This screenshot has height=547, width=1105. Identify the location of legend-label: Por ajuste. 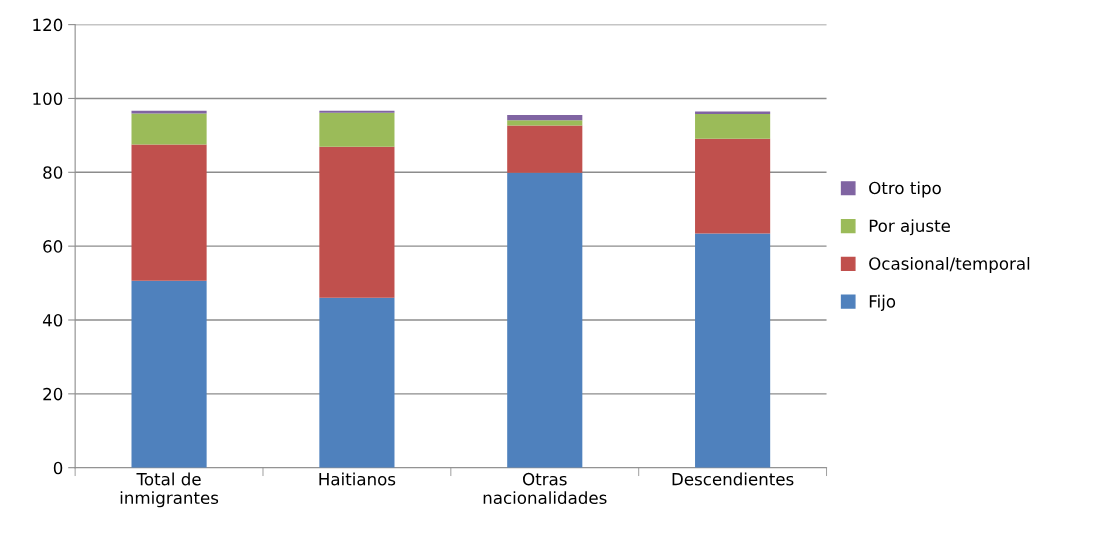
(909, 227).